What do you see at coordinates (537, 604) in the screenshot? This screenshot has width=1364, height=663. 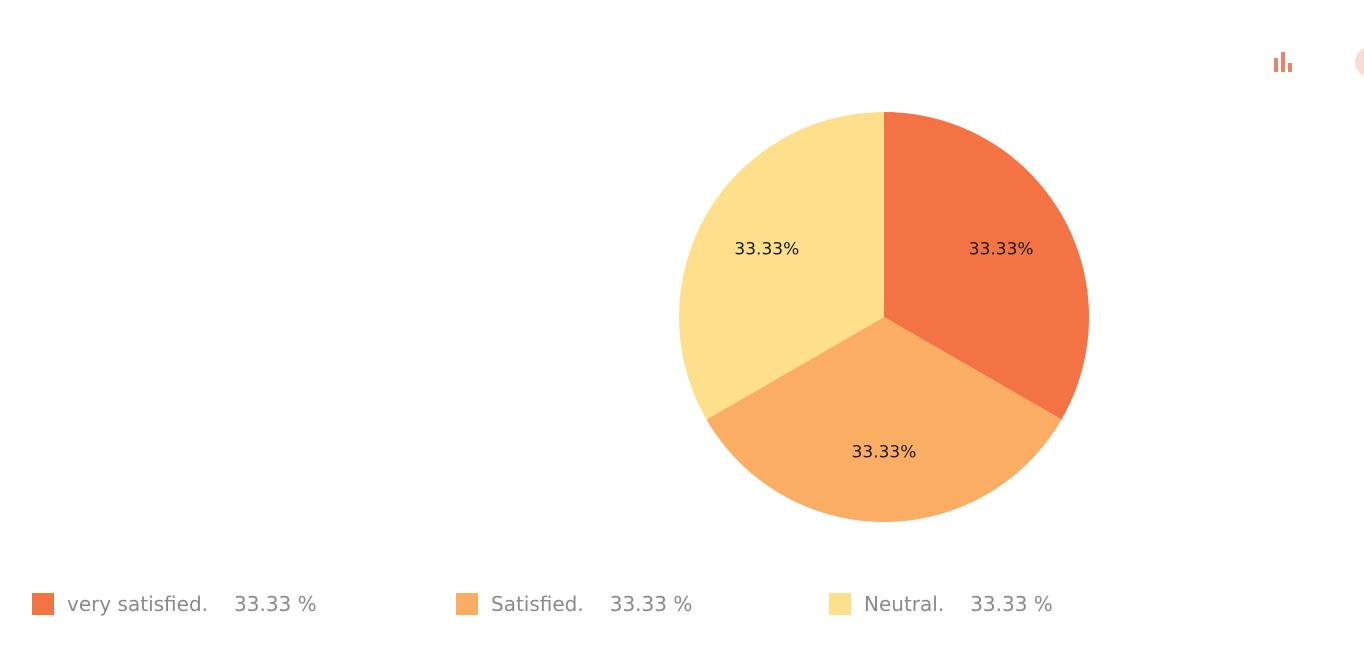 I see `legend-label: Satisfied.` at bounding box center [537, 604].